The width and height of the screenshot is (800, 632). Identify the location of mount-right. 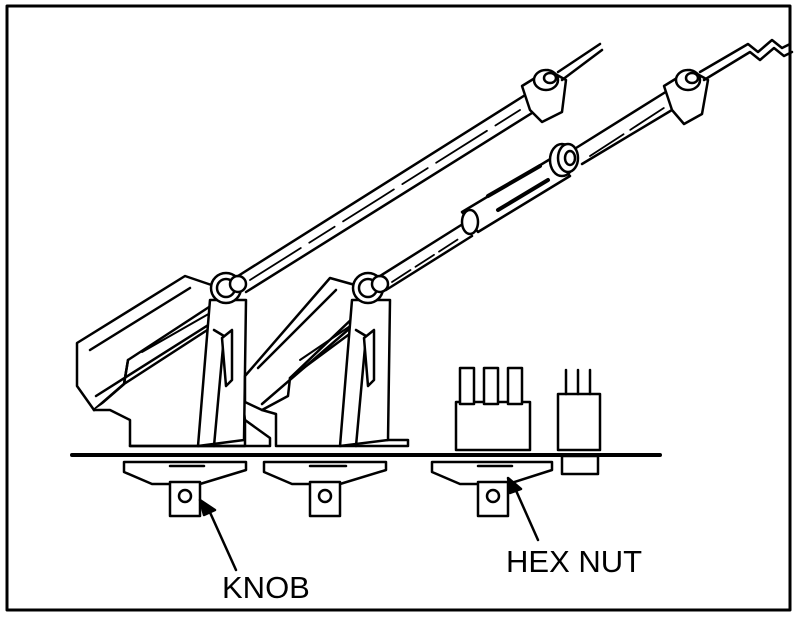
(492, 489).